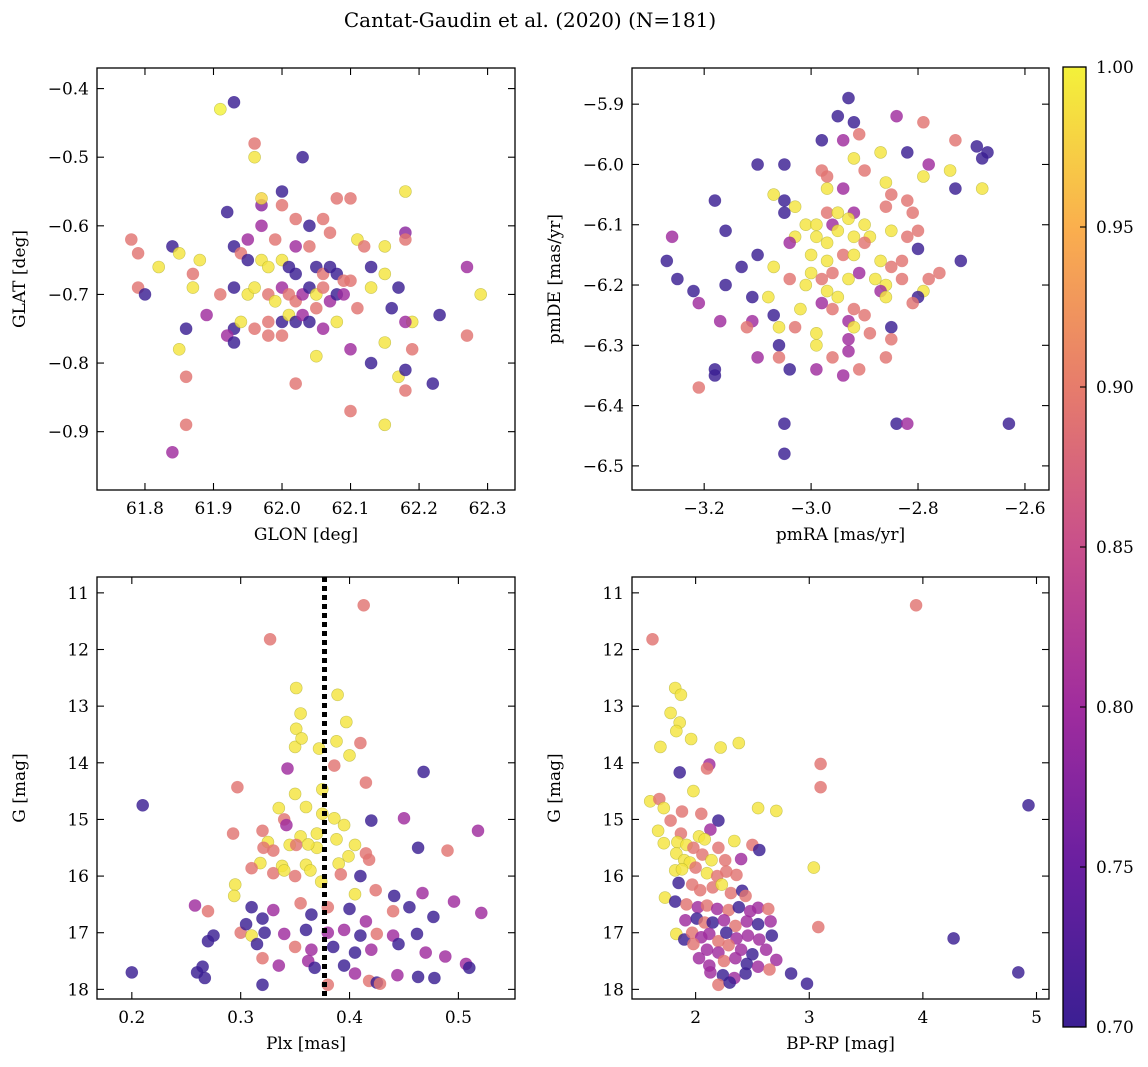  Describe the element at coordinates (613, 594) in the screenshot. I see `y-tick-label: 11` at that location.